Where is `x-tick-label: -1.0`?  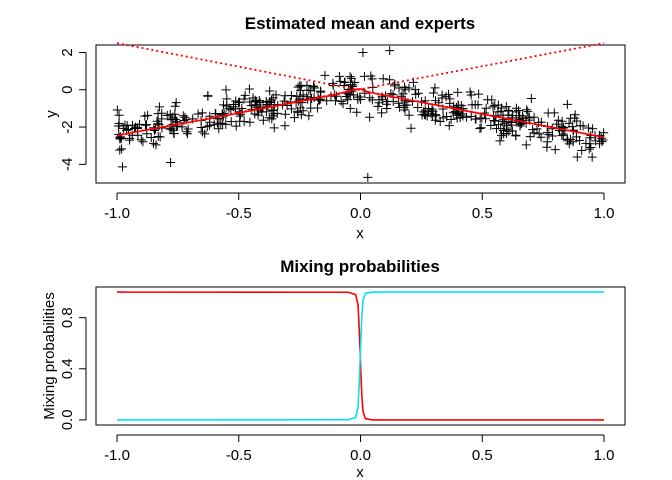 x-tick-label: -1.0 is located at coordinates (117, 213).